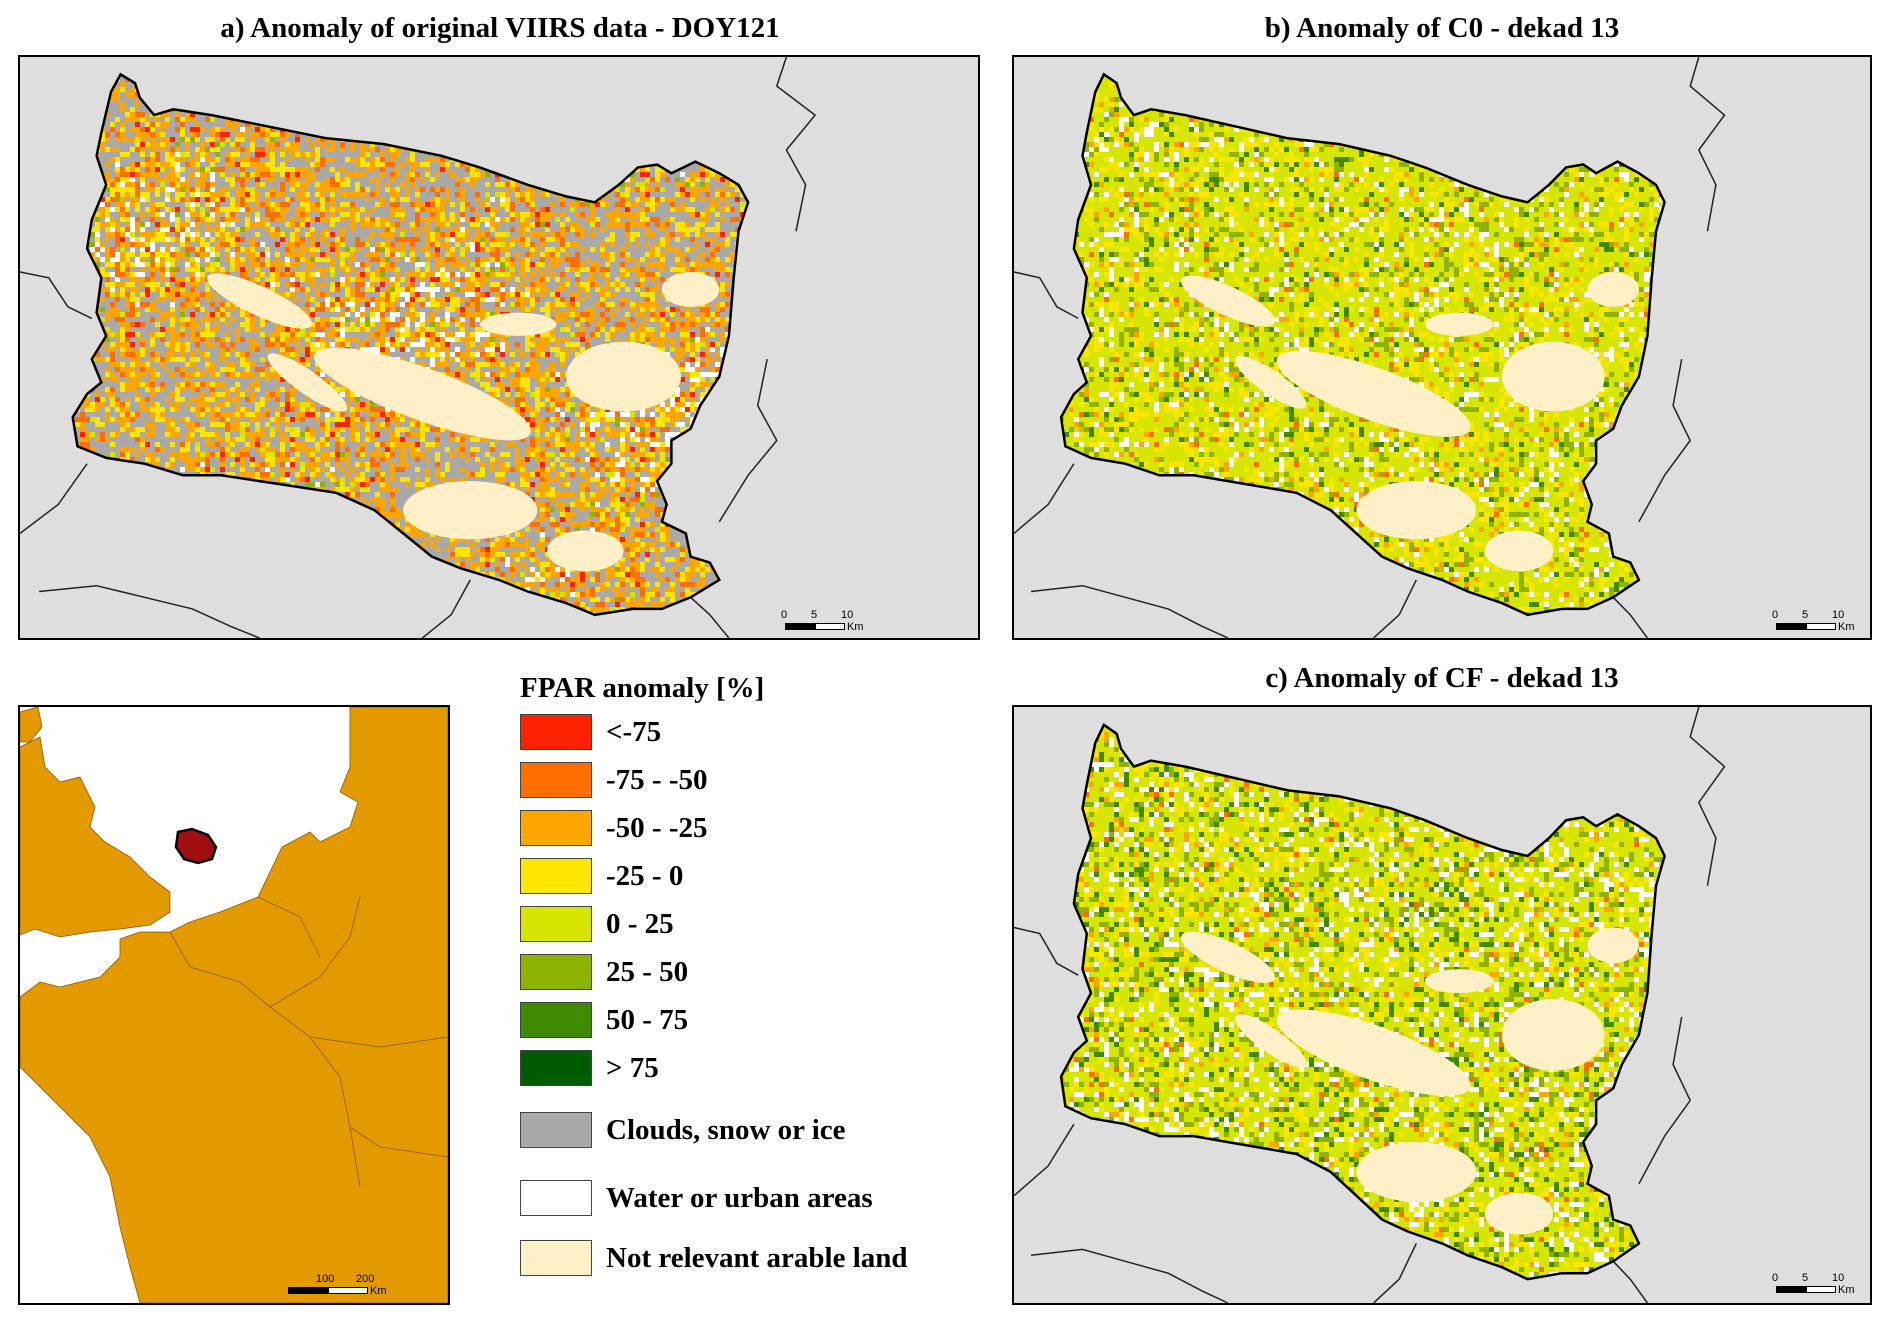  Describe the element at coordinates (632, 1068) in the screenshot. I see `legend-label: > 75` at that location.